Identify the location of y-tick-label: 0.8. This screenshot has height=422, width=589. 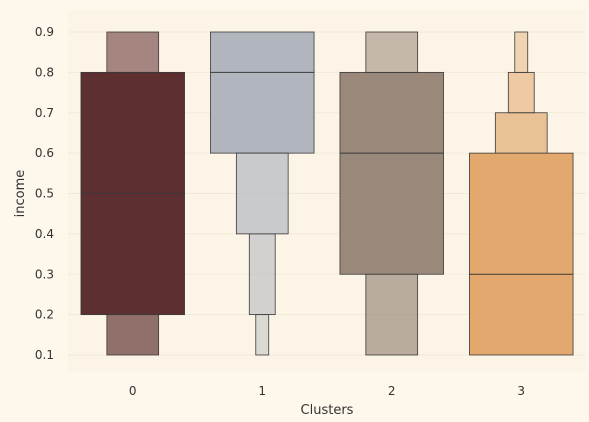
(44, 72).